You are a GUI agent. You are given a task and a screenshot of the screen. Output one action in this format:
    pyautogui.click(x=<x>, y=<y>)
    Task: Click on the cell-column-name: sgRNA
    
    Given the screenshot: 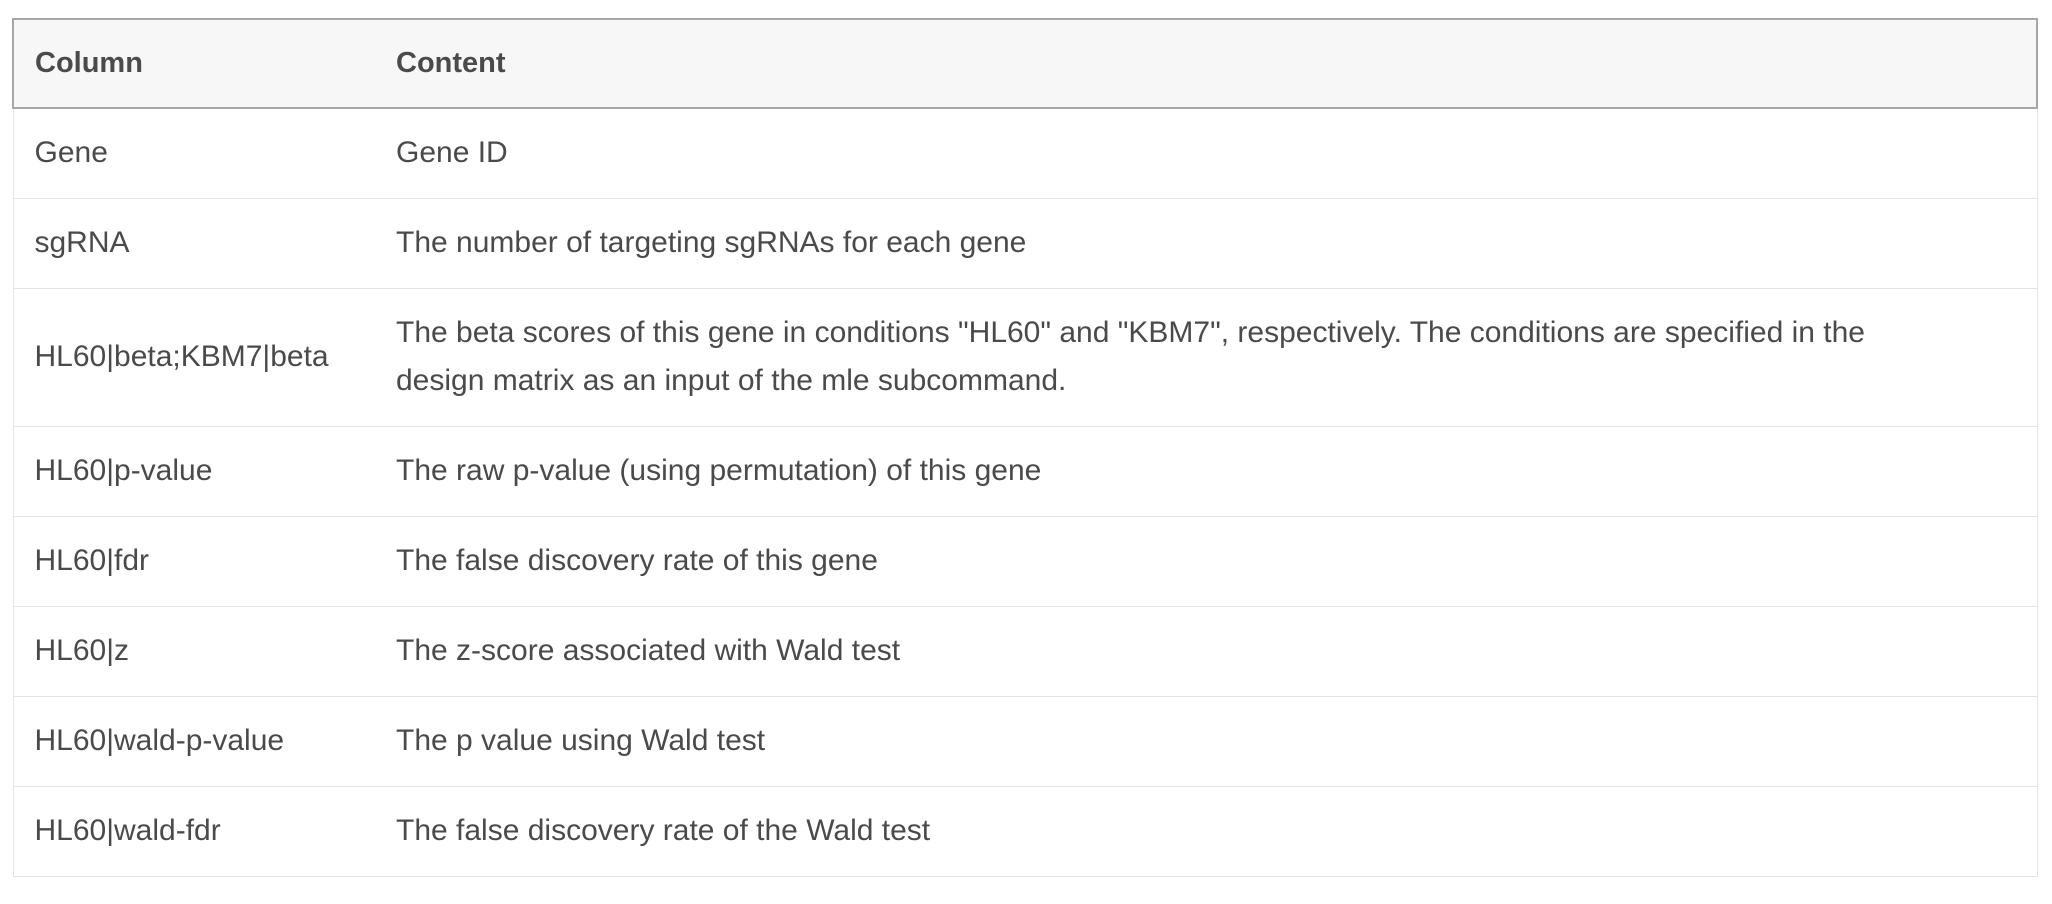 What is the action you would take?
    pyautogui.click(x=193, y=243)
    